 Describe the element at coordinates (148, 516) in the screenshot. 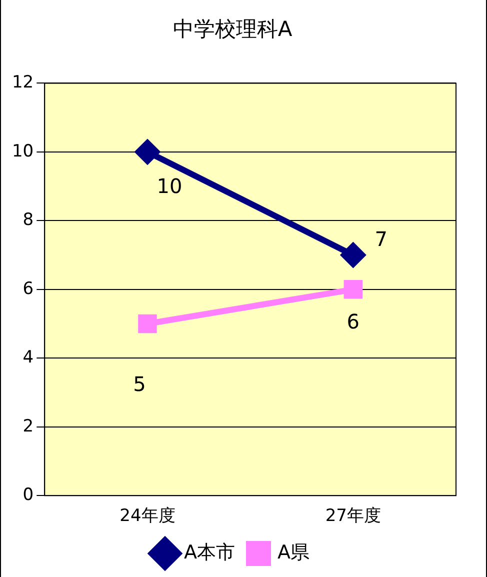

I see `x-tick-label: 24年度` at that location.